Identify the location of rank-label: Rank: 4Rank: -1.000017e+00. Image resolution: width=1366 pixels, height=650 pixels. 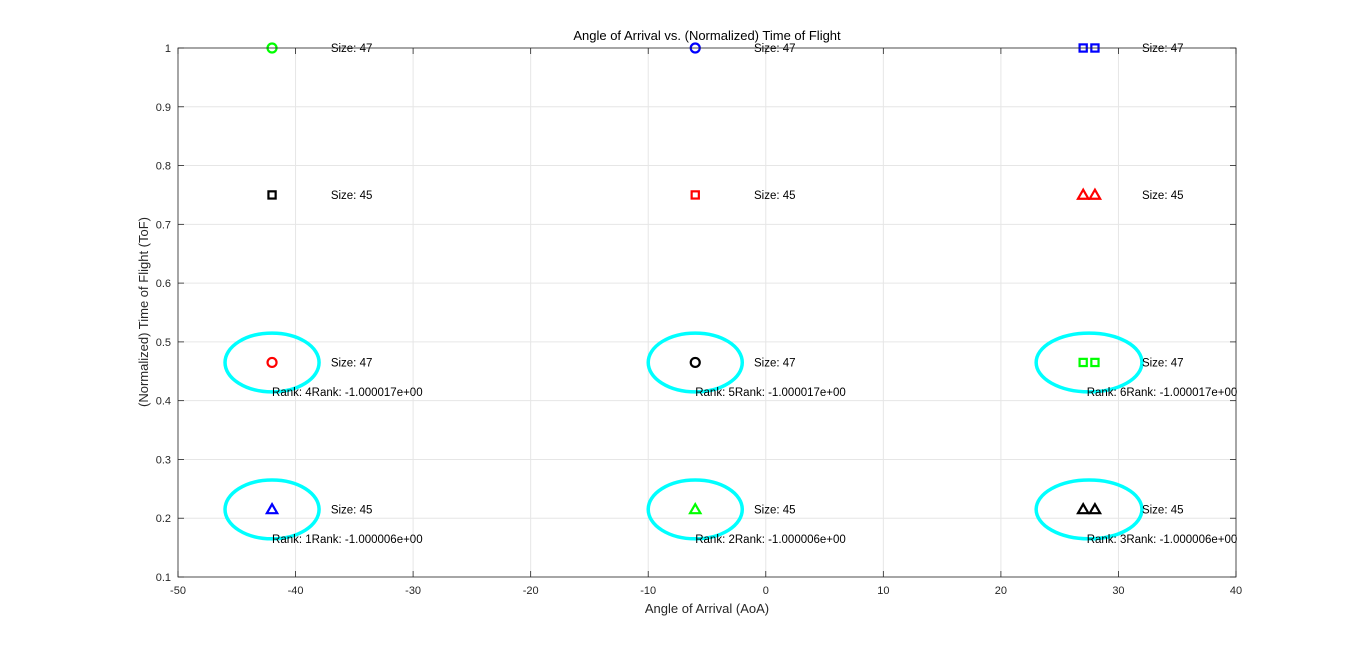
(347, 393).